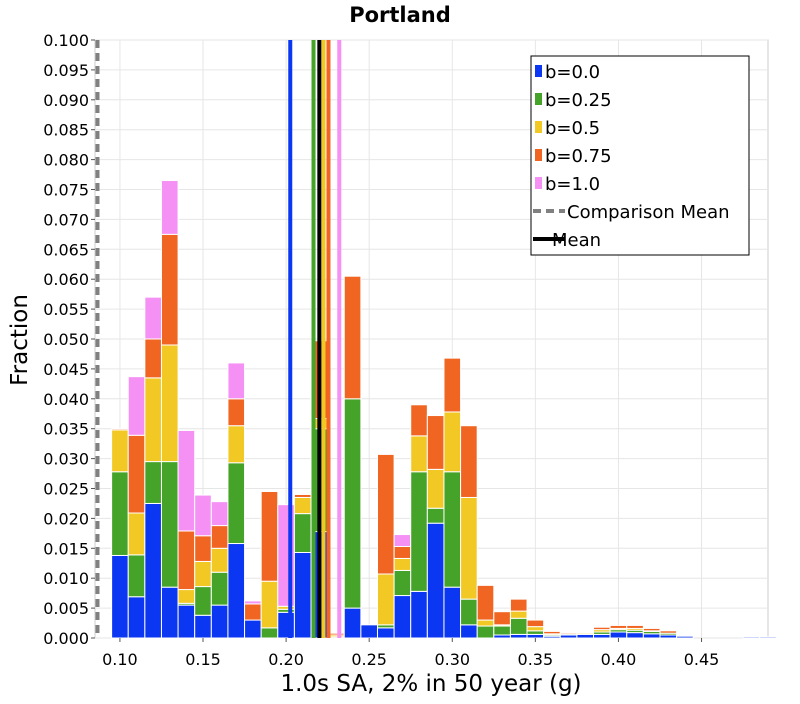 This screenshot has height=704, width=800. I want to click on x-tick-label: 0.40, so click(619, 659).